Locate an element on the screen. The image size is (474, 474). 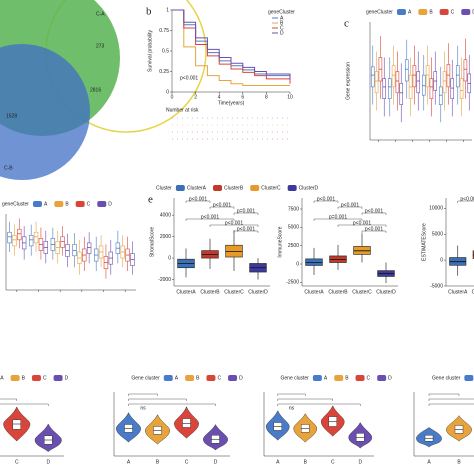
x-tick-label: ClusterD is located at coordinates (386, 292).